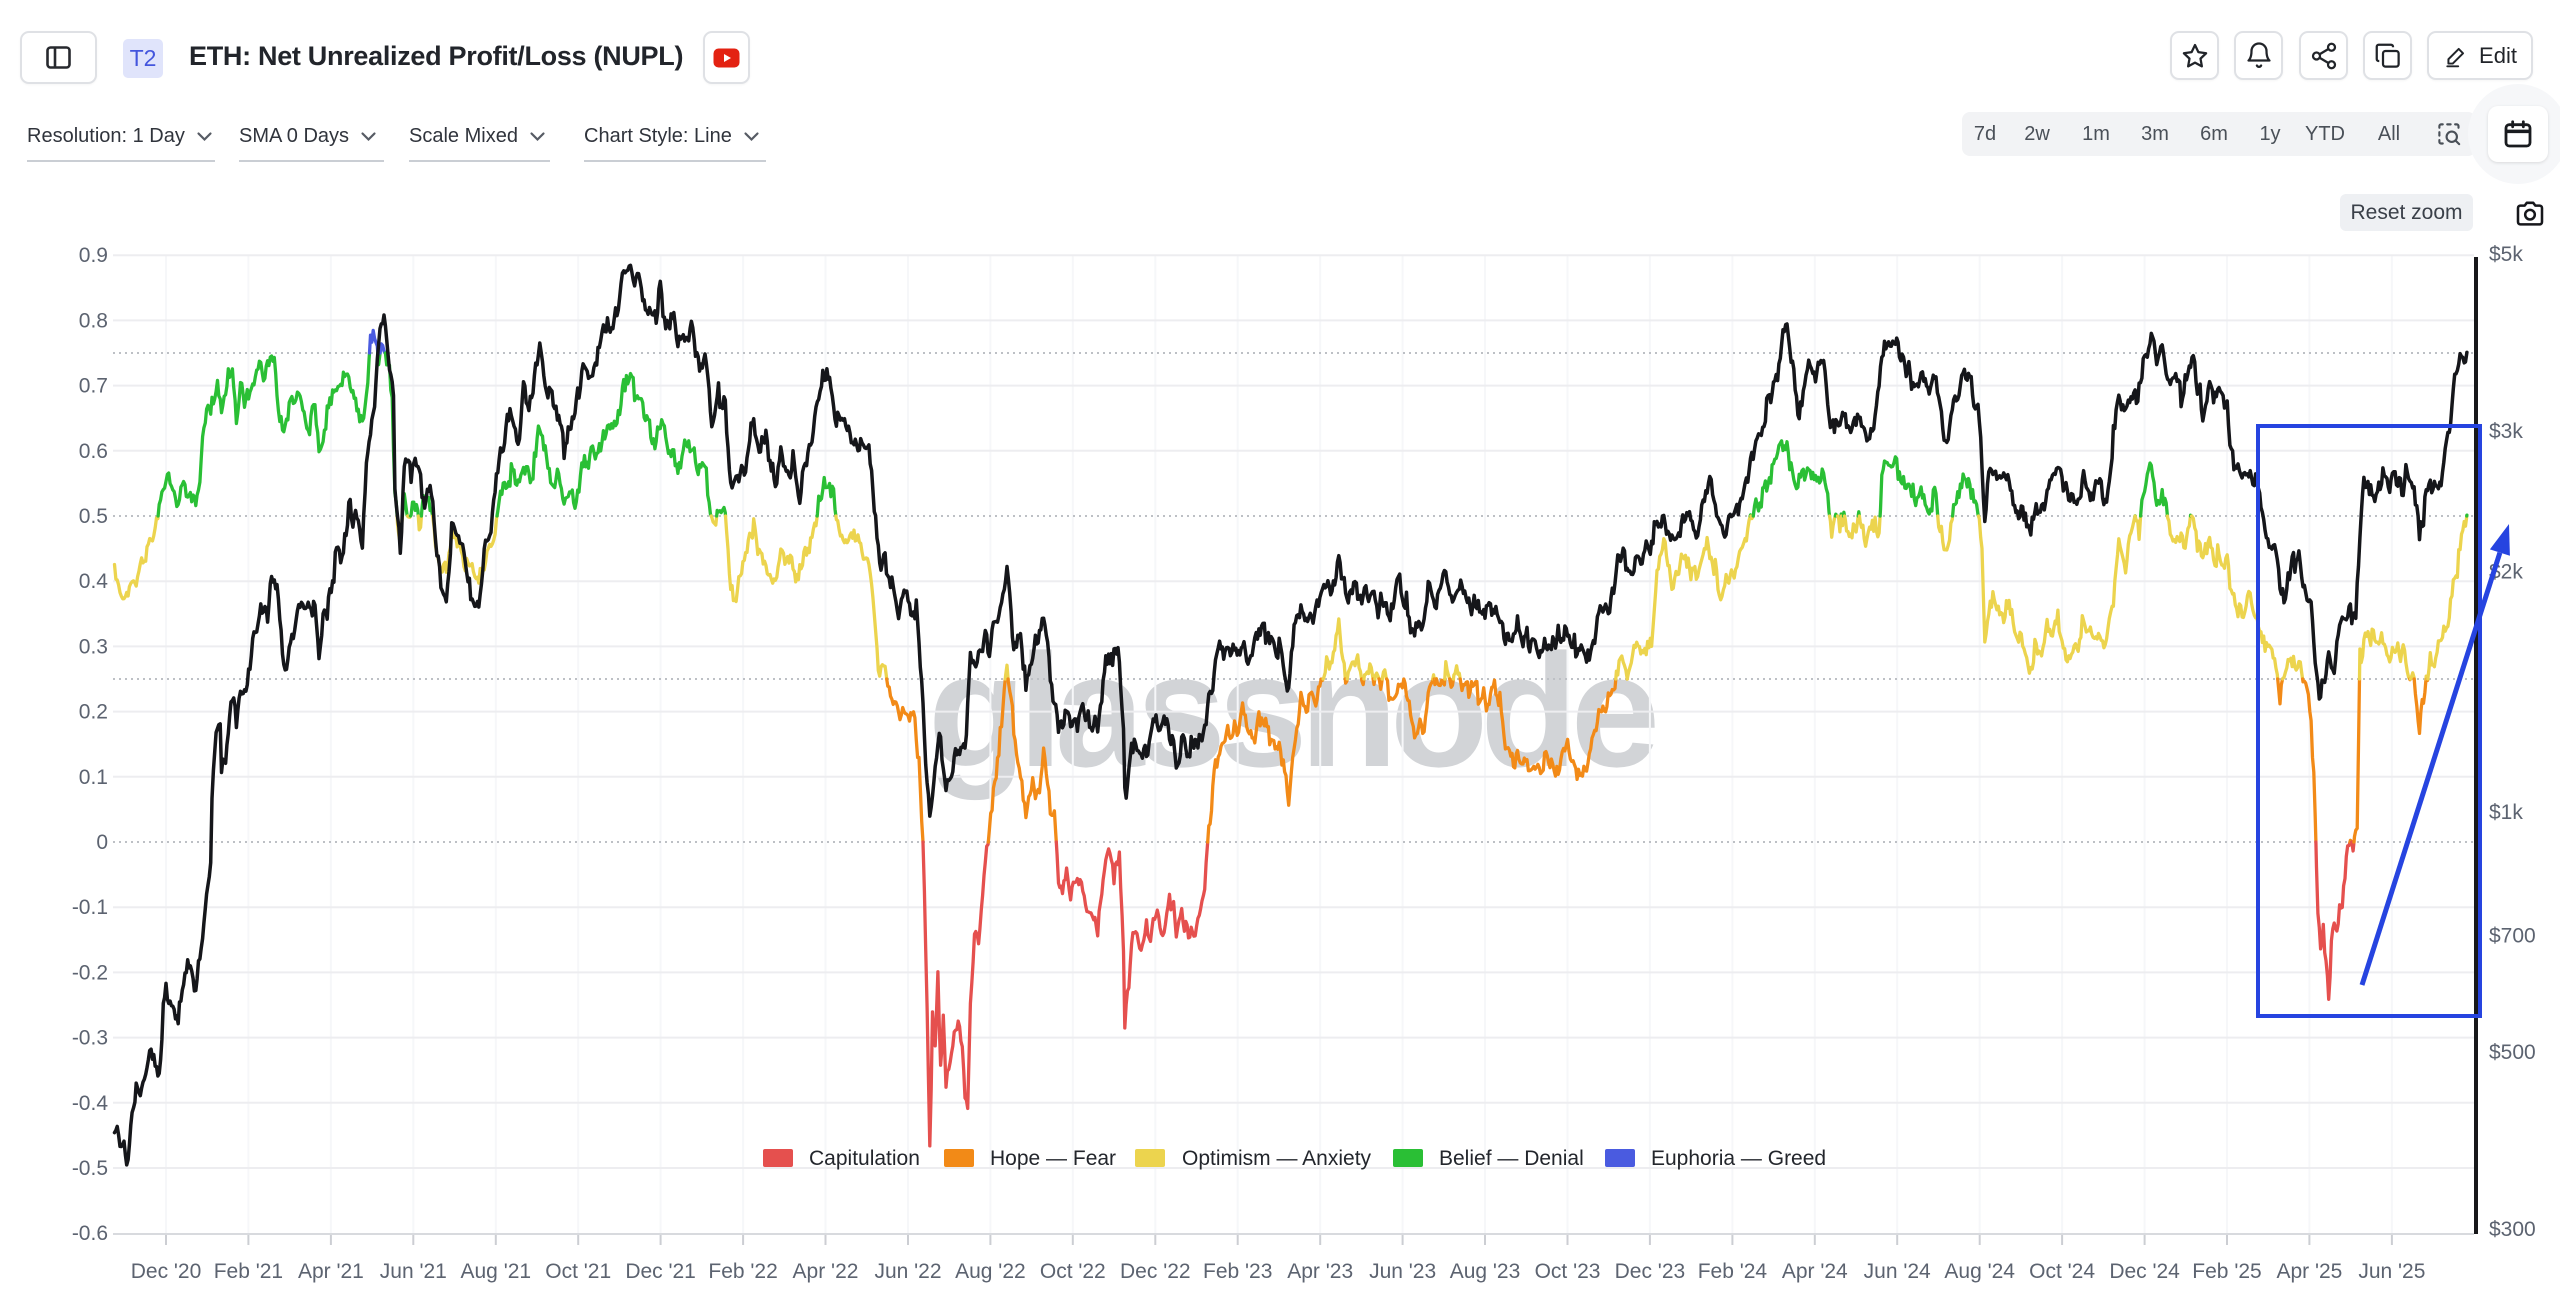  Describe the element at coordinates (2226, 1271) in the screenshot. I see `svg-text: Feb '25` at that location.